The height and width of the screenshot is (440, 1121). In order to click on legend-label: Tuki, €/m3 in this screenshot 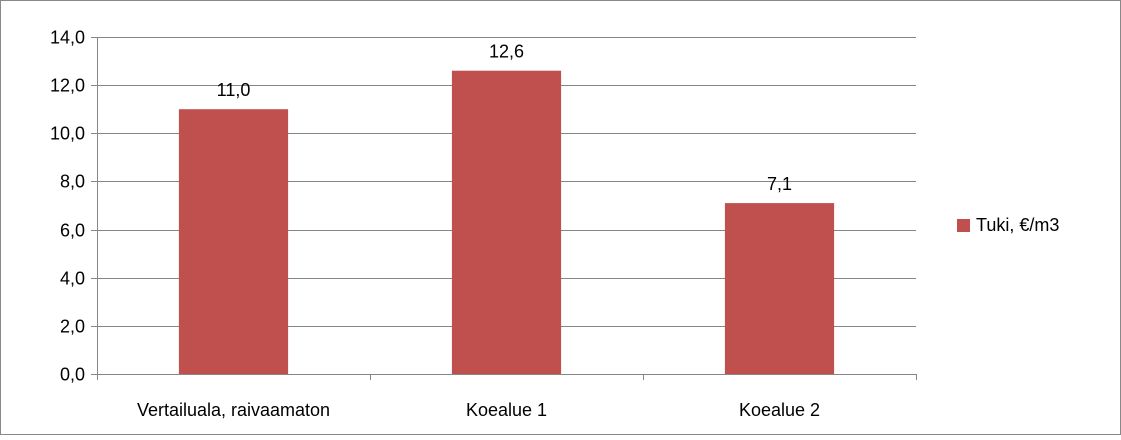, I will do `click(1017, 225)`.